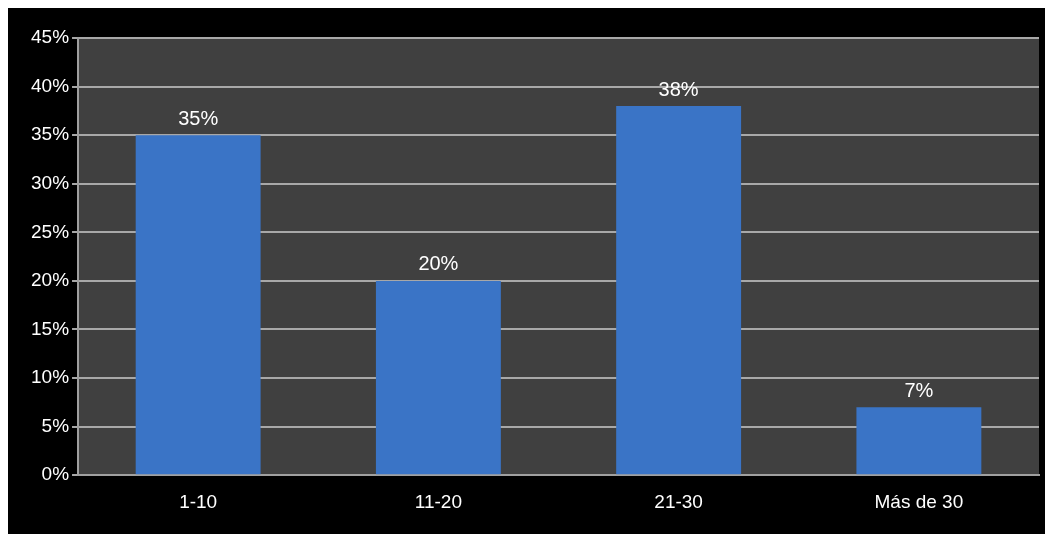  Describe the element at coordinates (50, 182) in the screenshot. I see `y-tick-label: 30%` at that location.